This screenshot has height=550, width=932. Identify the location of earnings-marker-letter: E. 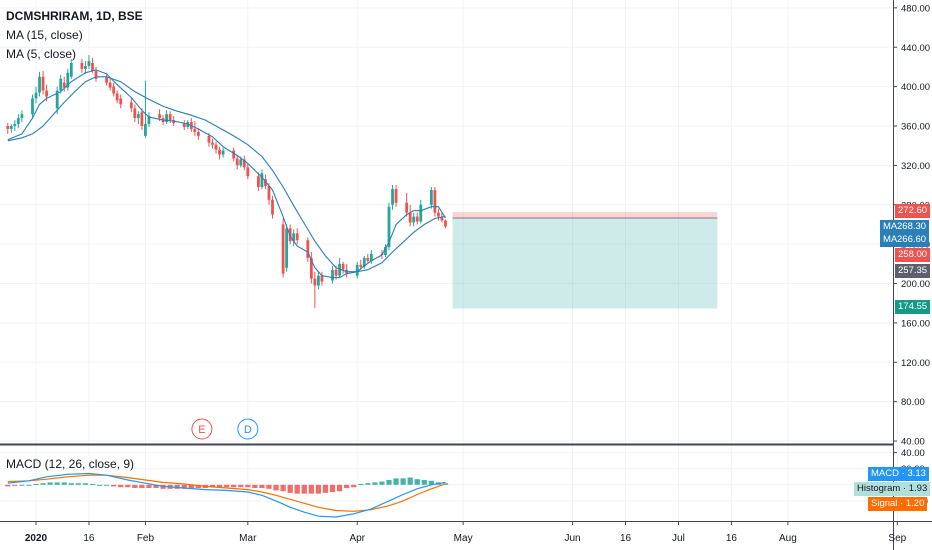
(201, 430).